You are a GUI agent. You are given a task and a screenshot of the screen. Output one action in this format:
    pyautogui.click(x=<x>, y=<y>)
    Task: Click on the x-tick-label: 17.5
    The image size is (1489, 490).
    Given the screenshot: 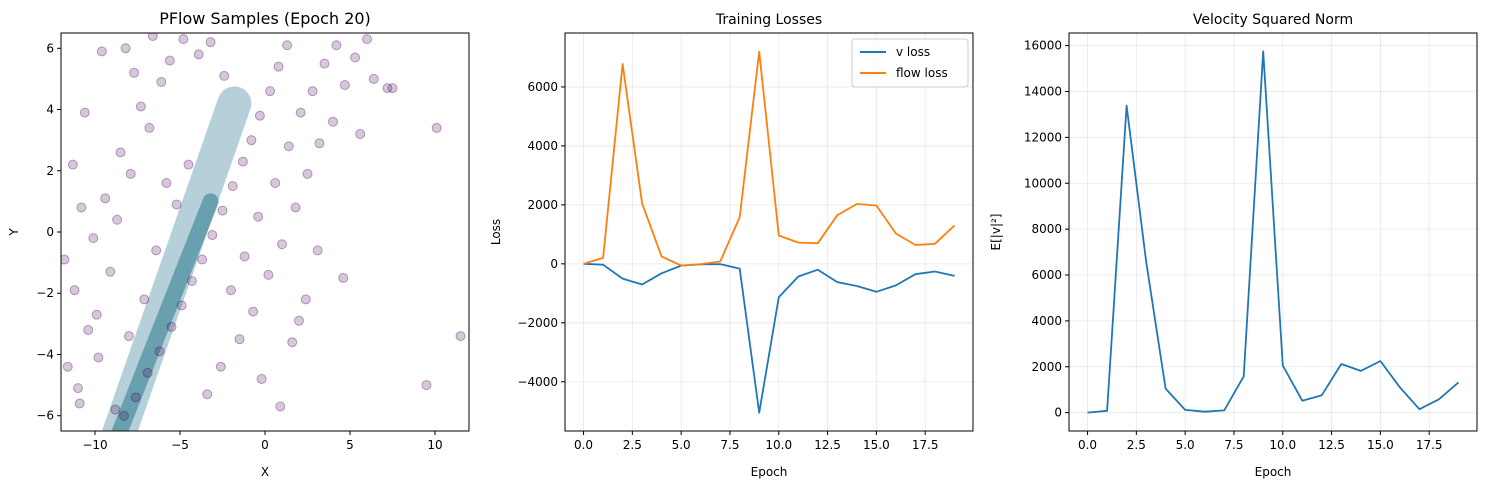 What is the action you would take?
    pyautogui.click(x=1429, y=445)
    